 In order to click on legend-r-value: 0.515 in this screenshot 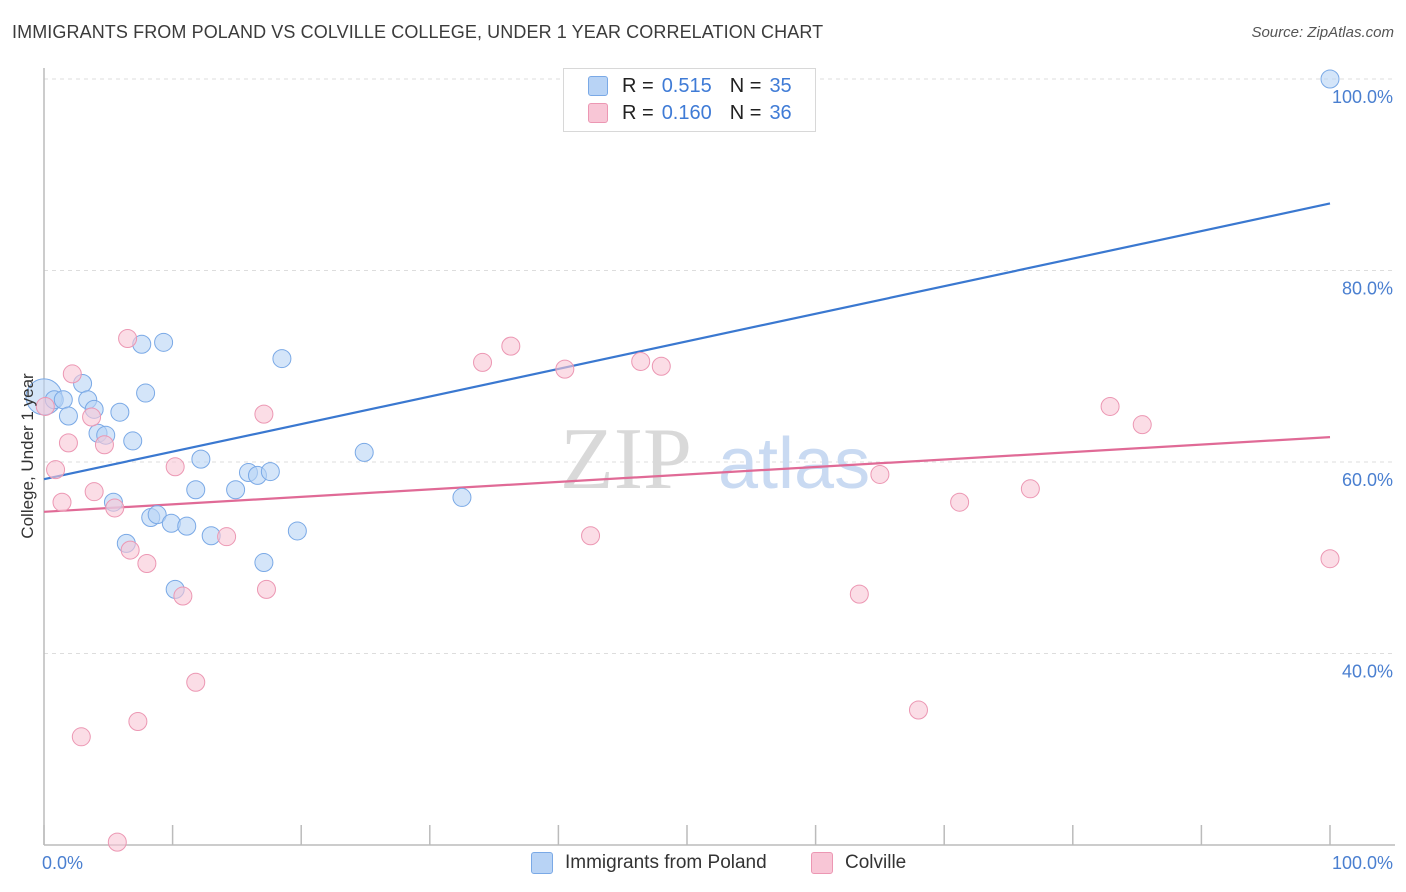, I will do `click(686, 85)`.